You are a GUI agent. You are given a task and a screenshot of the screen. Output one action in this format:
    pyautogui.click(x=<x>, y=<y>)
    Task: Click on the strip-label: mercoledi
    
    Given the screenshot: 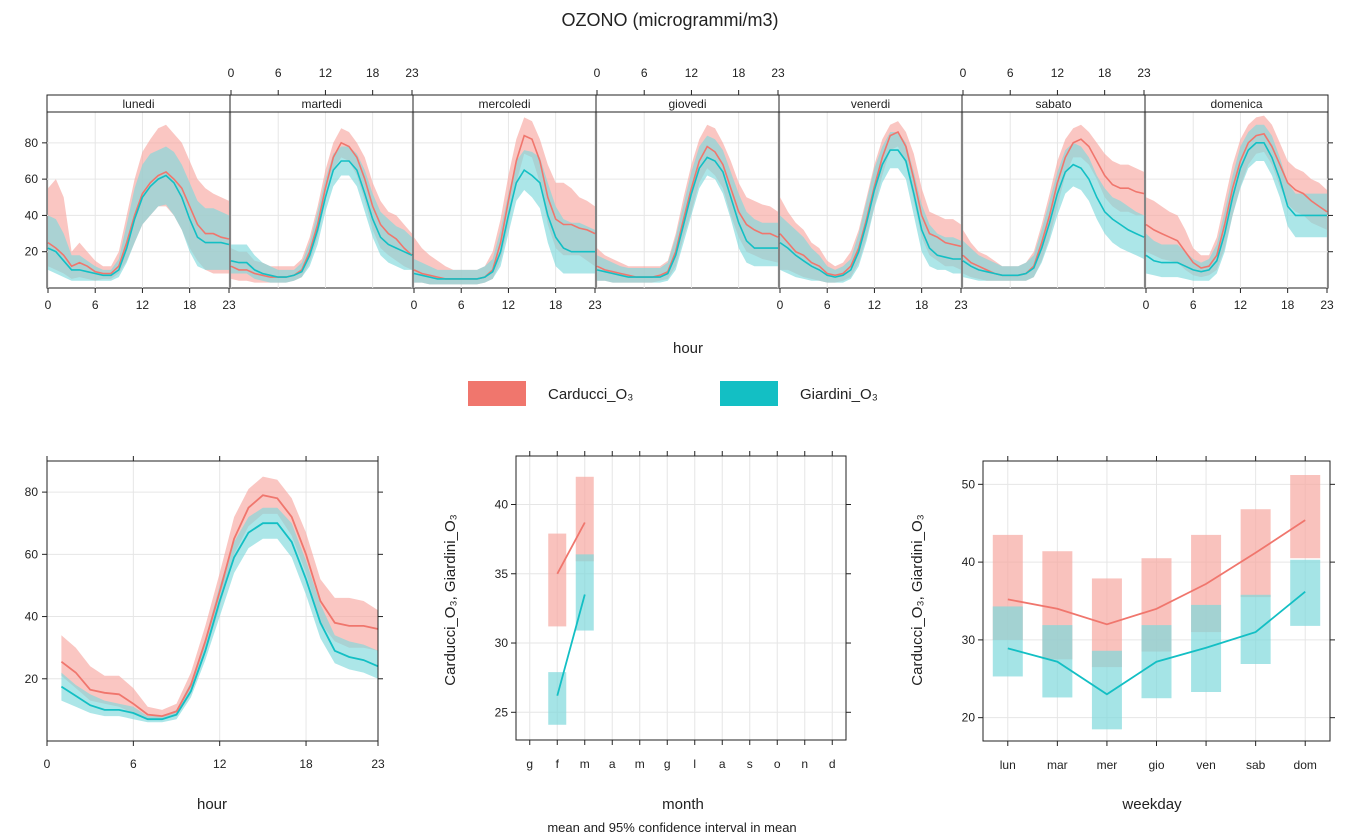 What is the action you would take?
    pyautogui.click(x=504, y=104)
    